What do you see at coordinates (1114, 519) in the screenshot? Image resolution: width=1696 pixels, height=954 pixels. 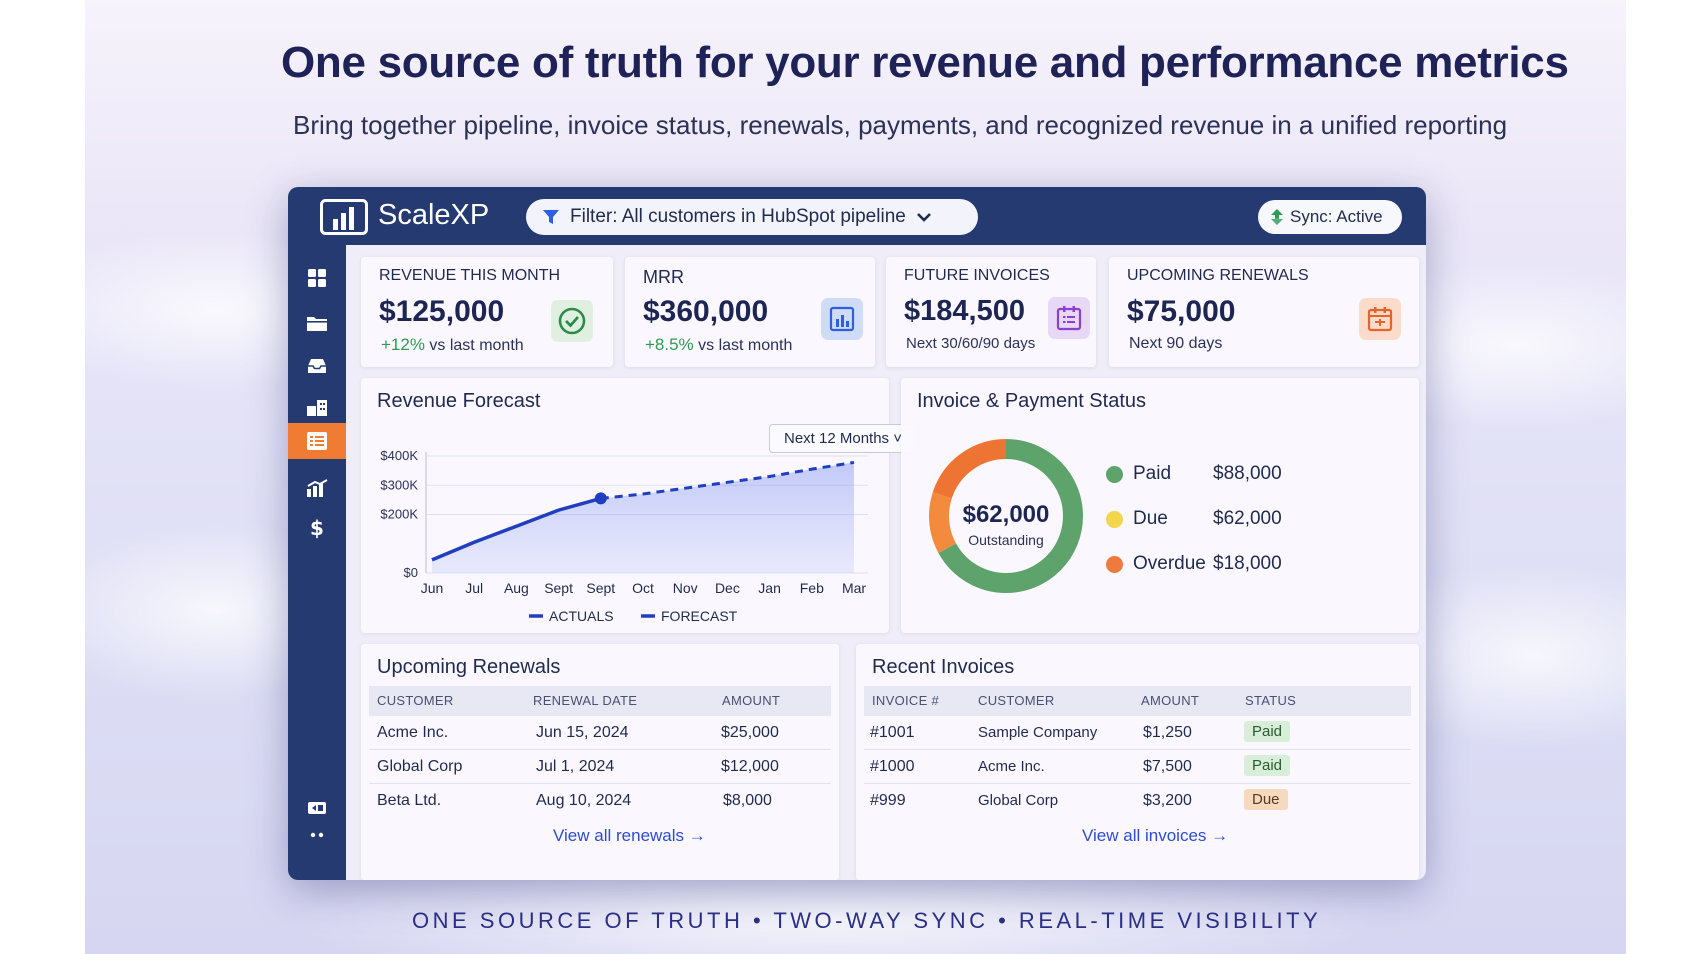 I see `due-dot` at bounding box center [1114, 519].